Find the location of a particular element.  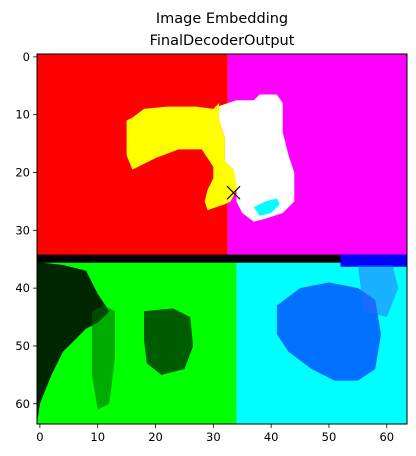

x-tick-label: 30 is located at coordinates (213, 437).